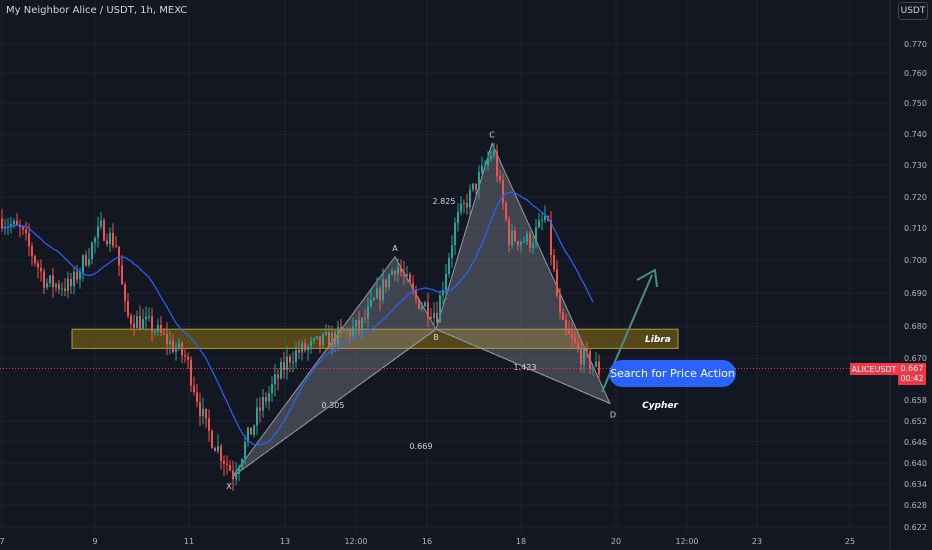 The image size is (932, 550). I want to click on pattern-name-label: Cypher, so click(660, 406).